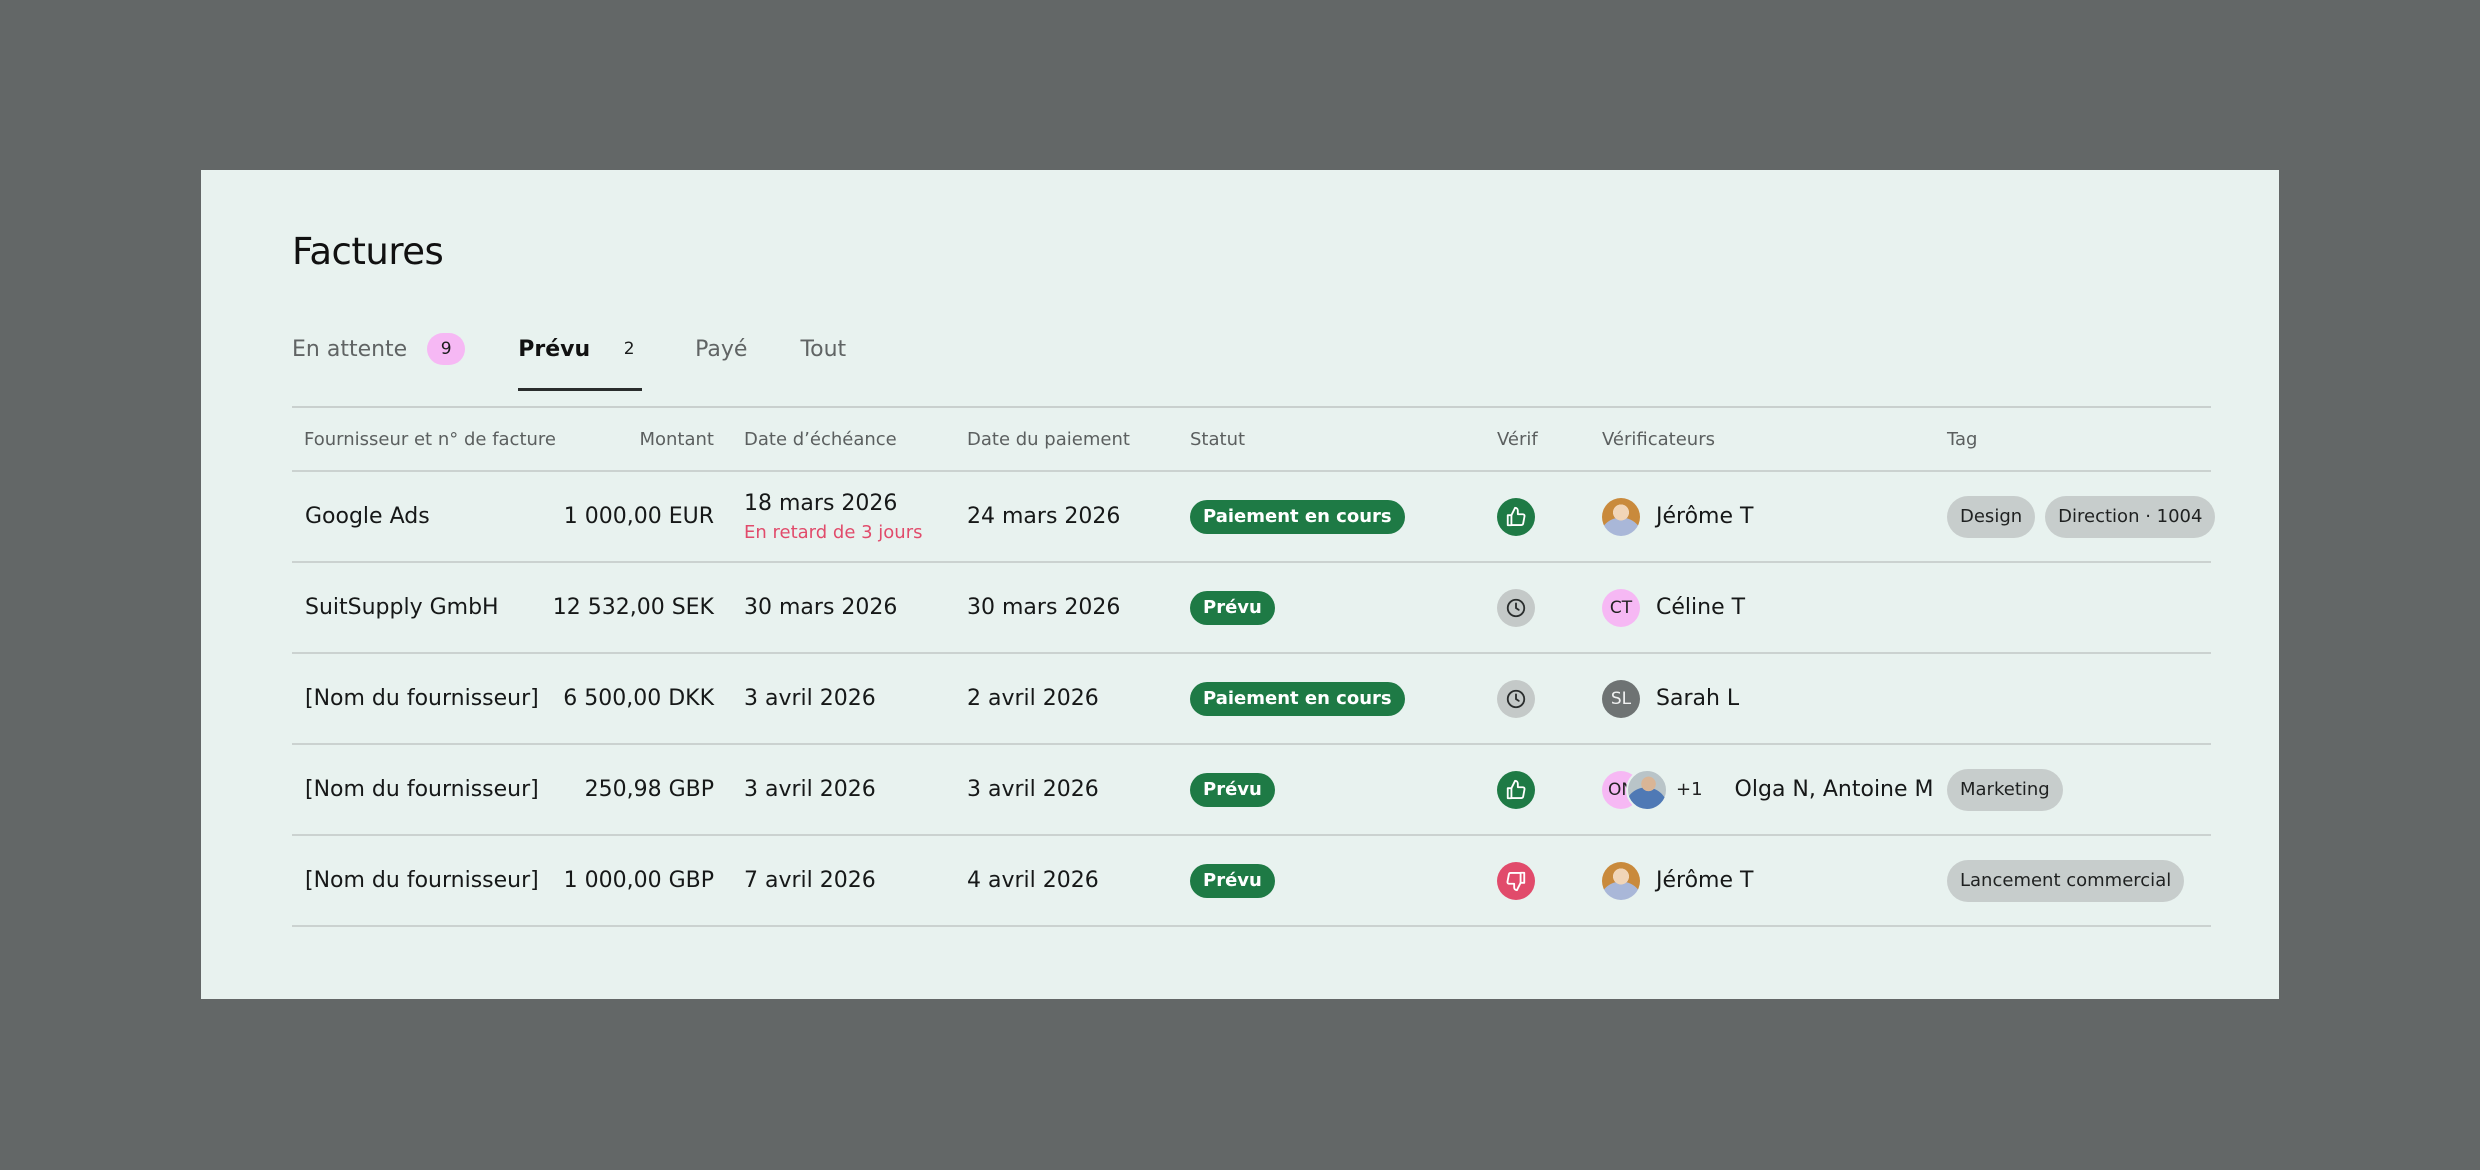  I want to click on payment-date: 2 avril 2026, so click(1033, 698).